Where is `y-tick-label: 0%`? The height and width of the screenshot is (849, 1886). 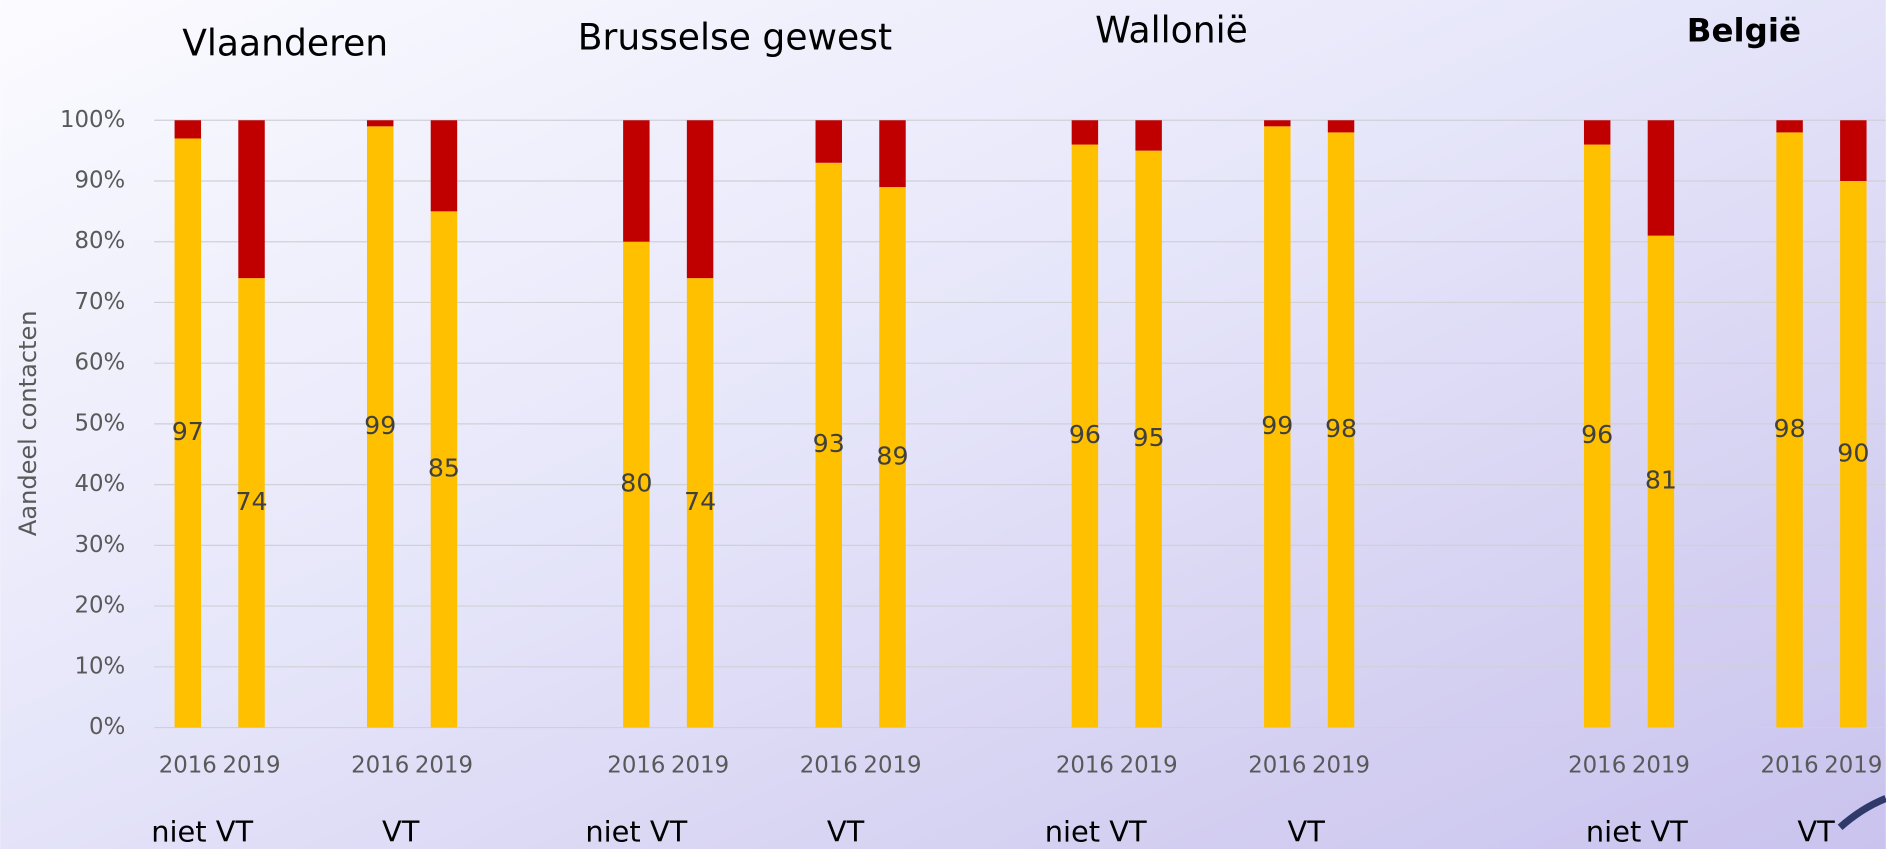 y-tick-label: 0% is located at coordinates (107, 727).